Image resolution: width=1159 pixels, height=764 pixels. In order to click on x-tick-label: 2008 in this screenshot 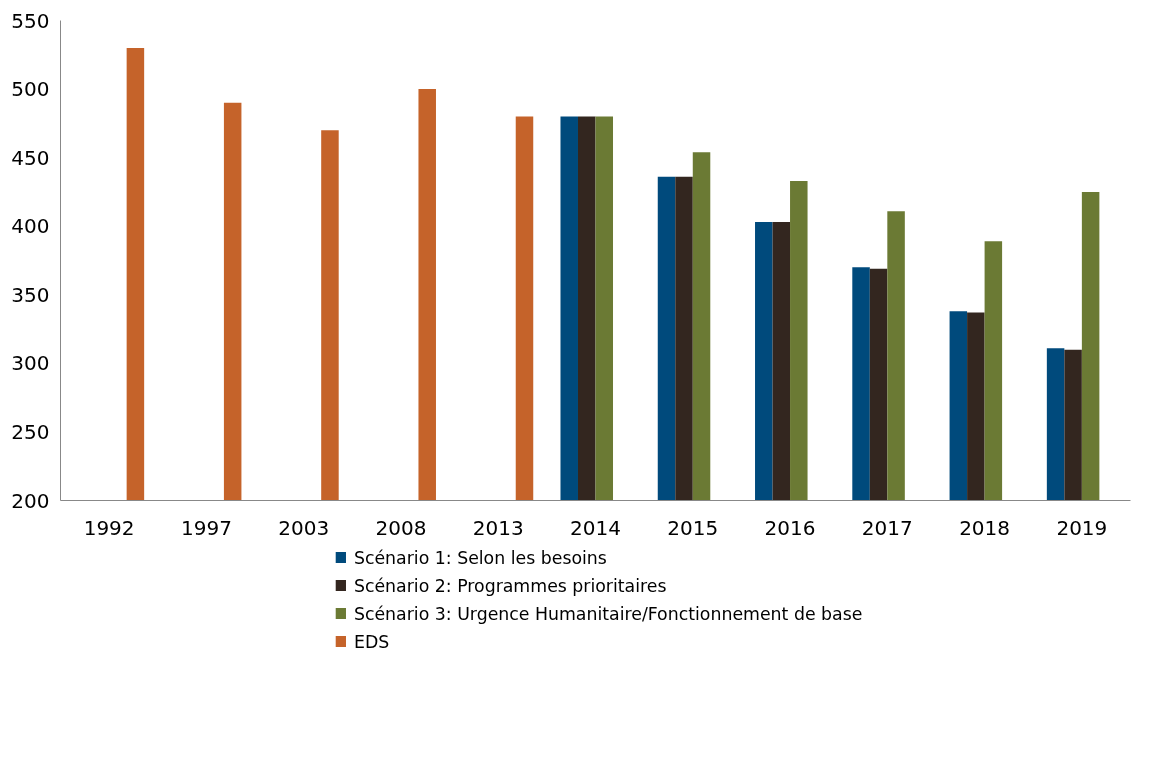, I will do `click(401, 527)`.